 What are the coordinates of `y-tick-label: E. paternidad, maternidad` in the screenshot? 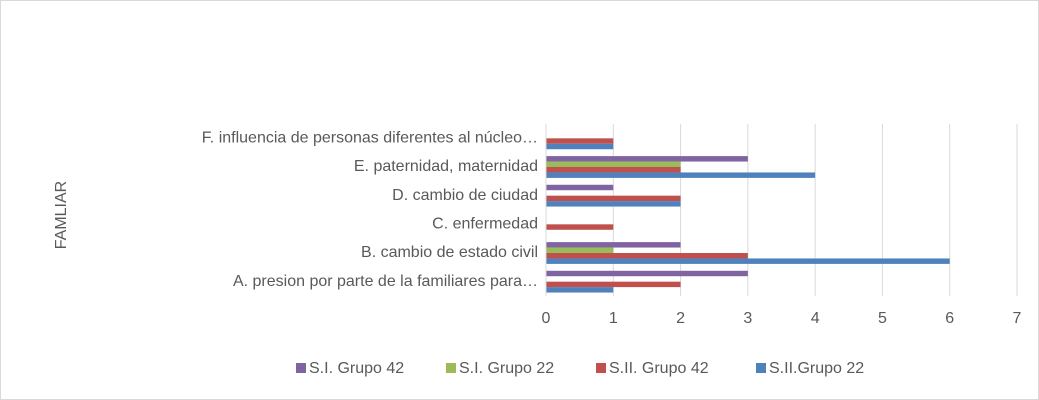 It's located at (446, 166).